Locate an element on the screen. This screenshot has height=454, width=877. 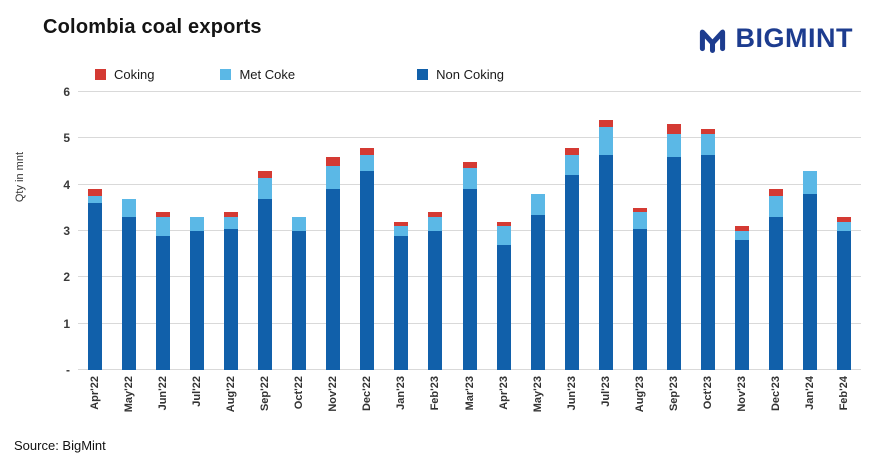
x-tick-label: Jun'23 is located at coordinates (571, 393).